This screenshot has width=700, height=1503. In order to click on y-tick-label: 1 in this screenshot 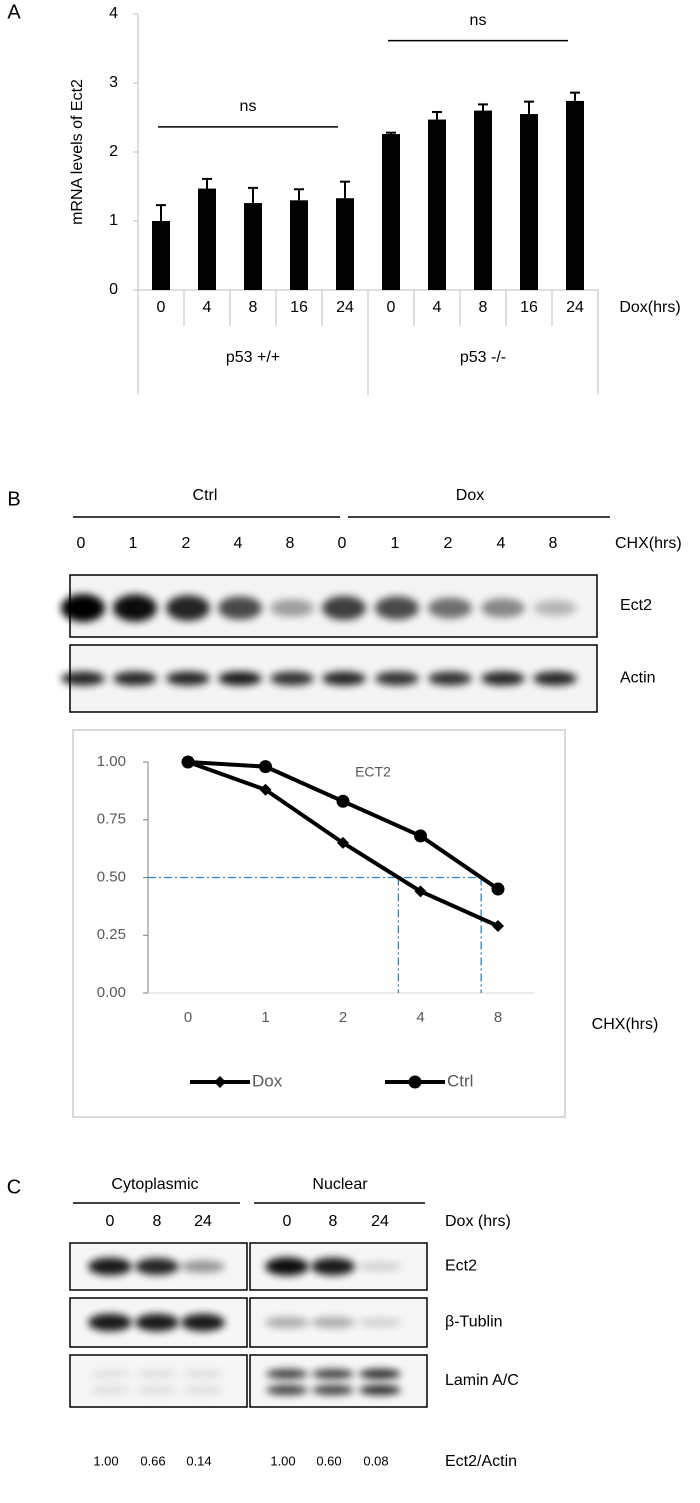, I will do `click(113, 220)`.